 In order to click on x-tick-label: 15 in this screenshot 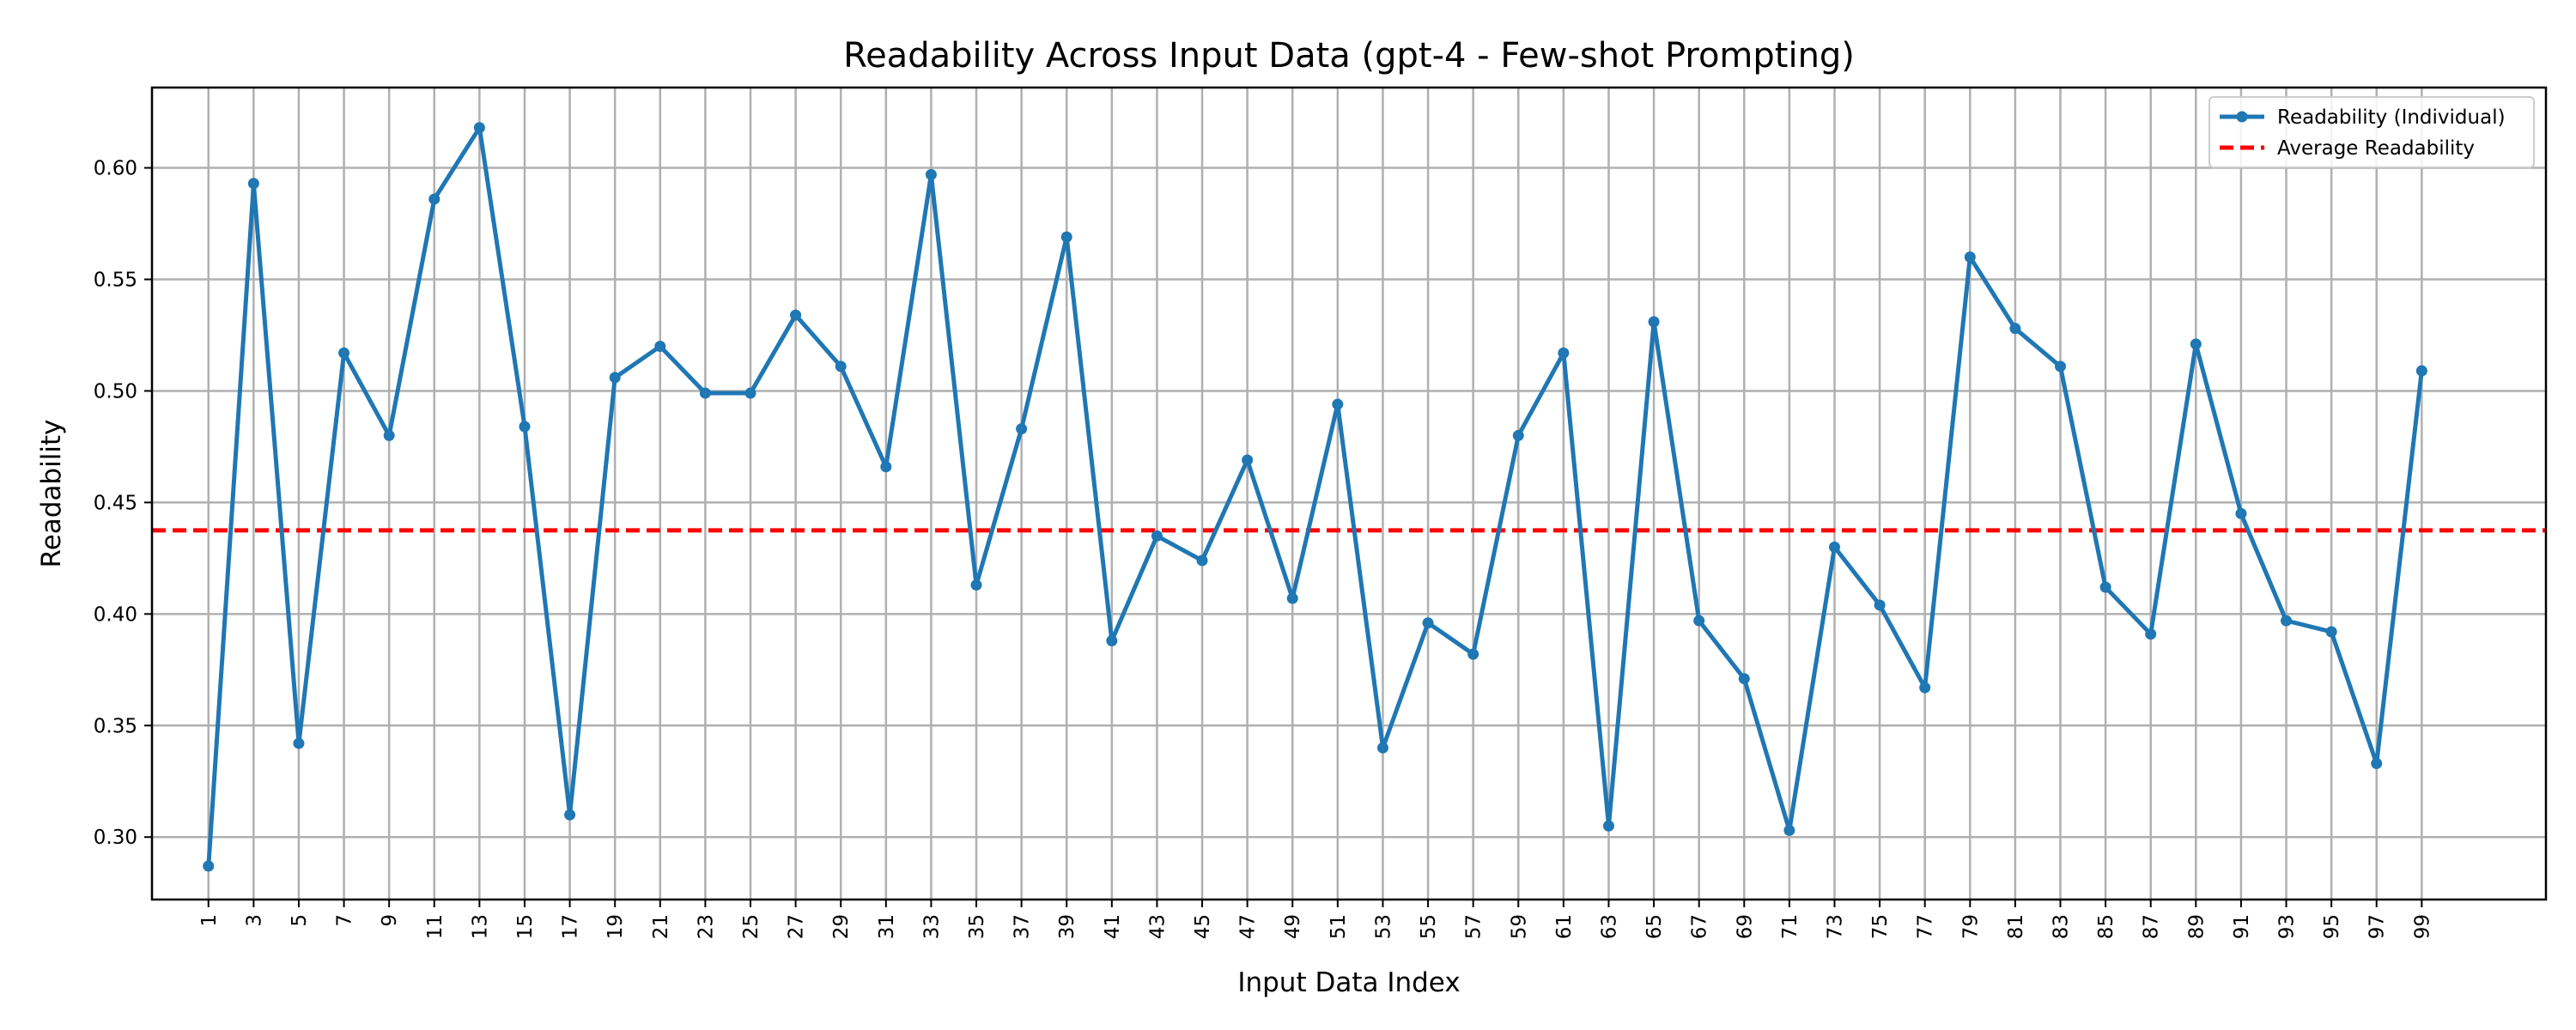, I will do `click(525, 926)`.